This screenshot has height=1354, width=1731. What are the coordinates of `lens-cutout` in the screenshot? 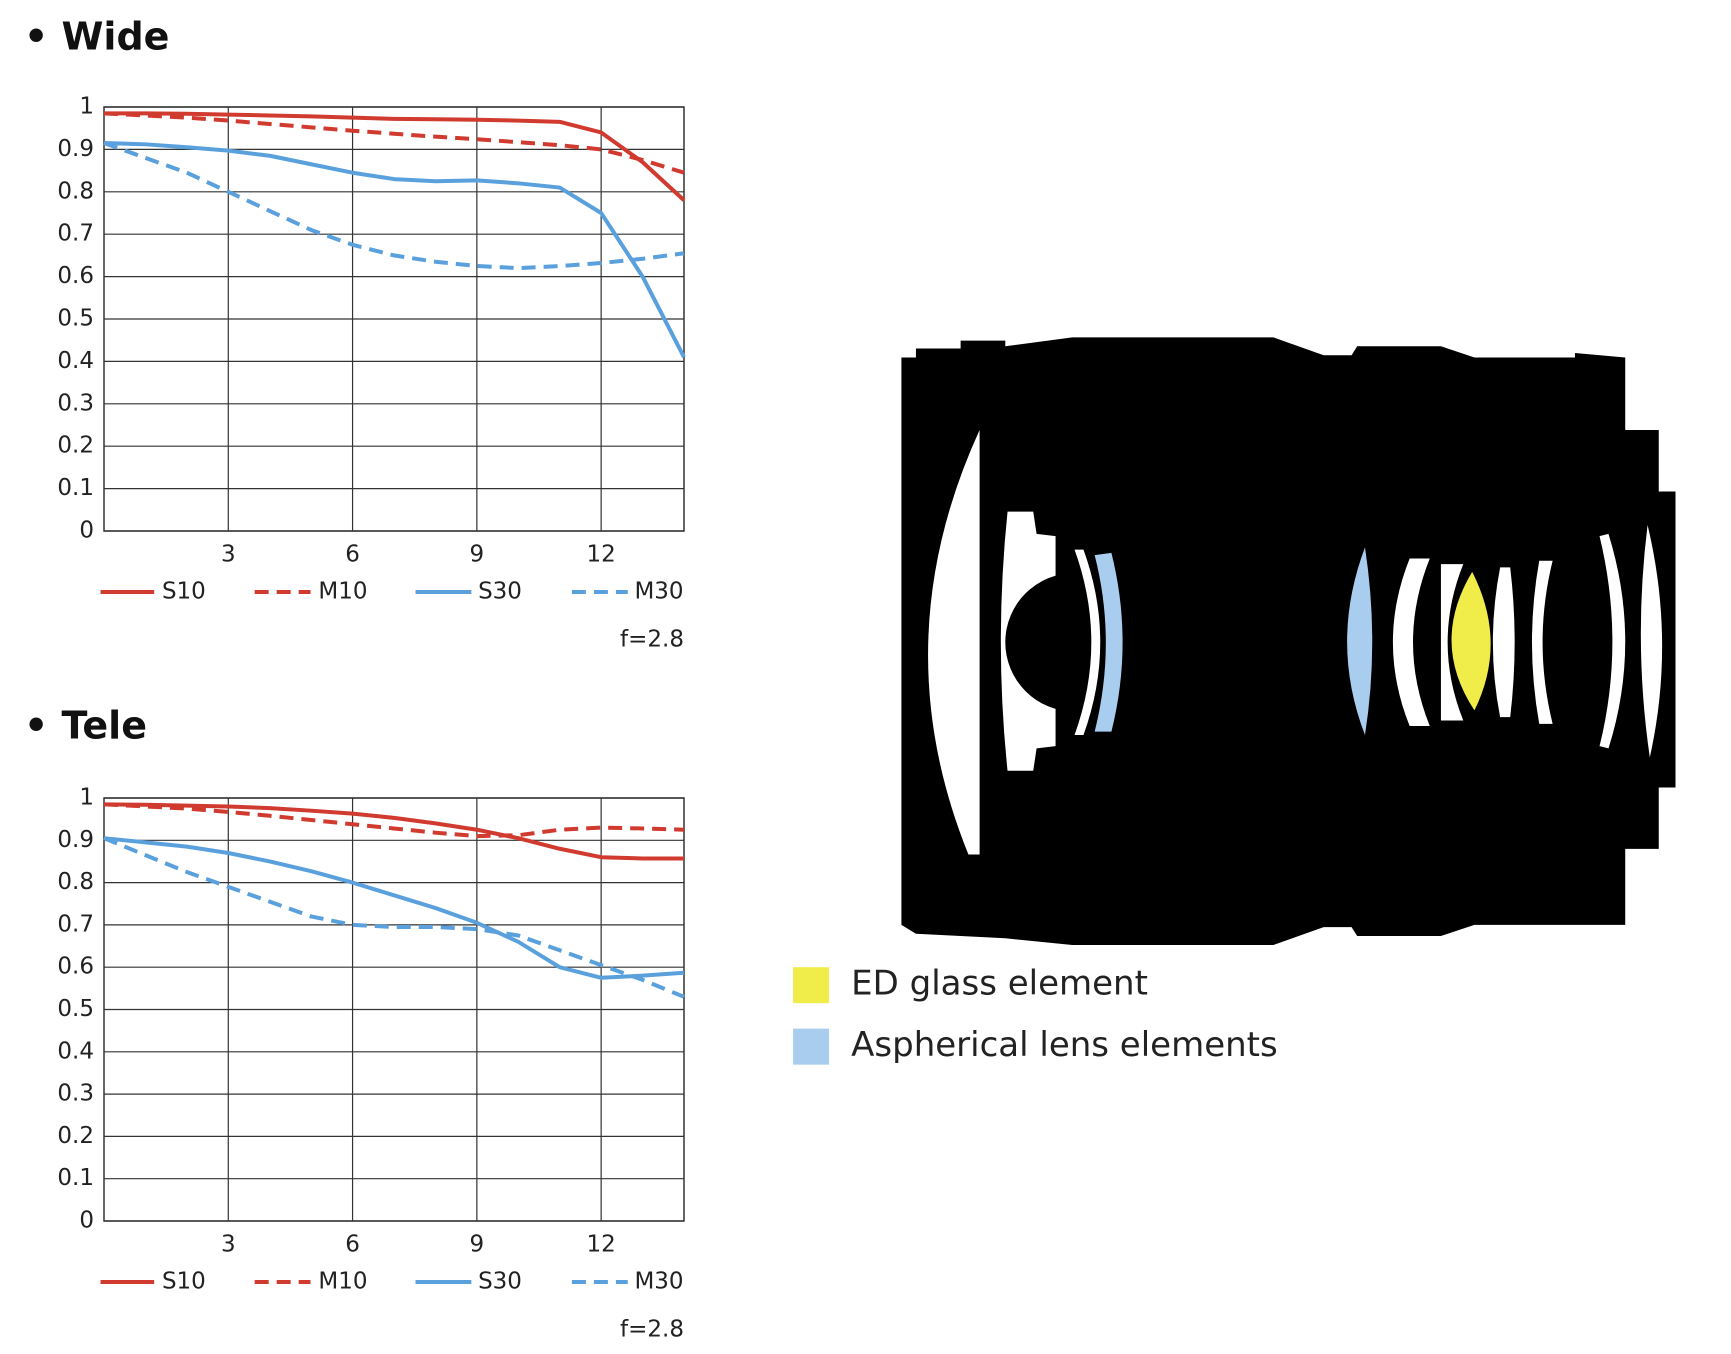 It's located at (1074, 642).